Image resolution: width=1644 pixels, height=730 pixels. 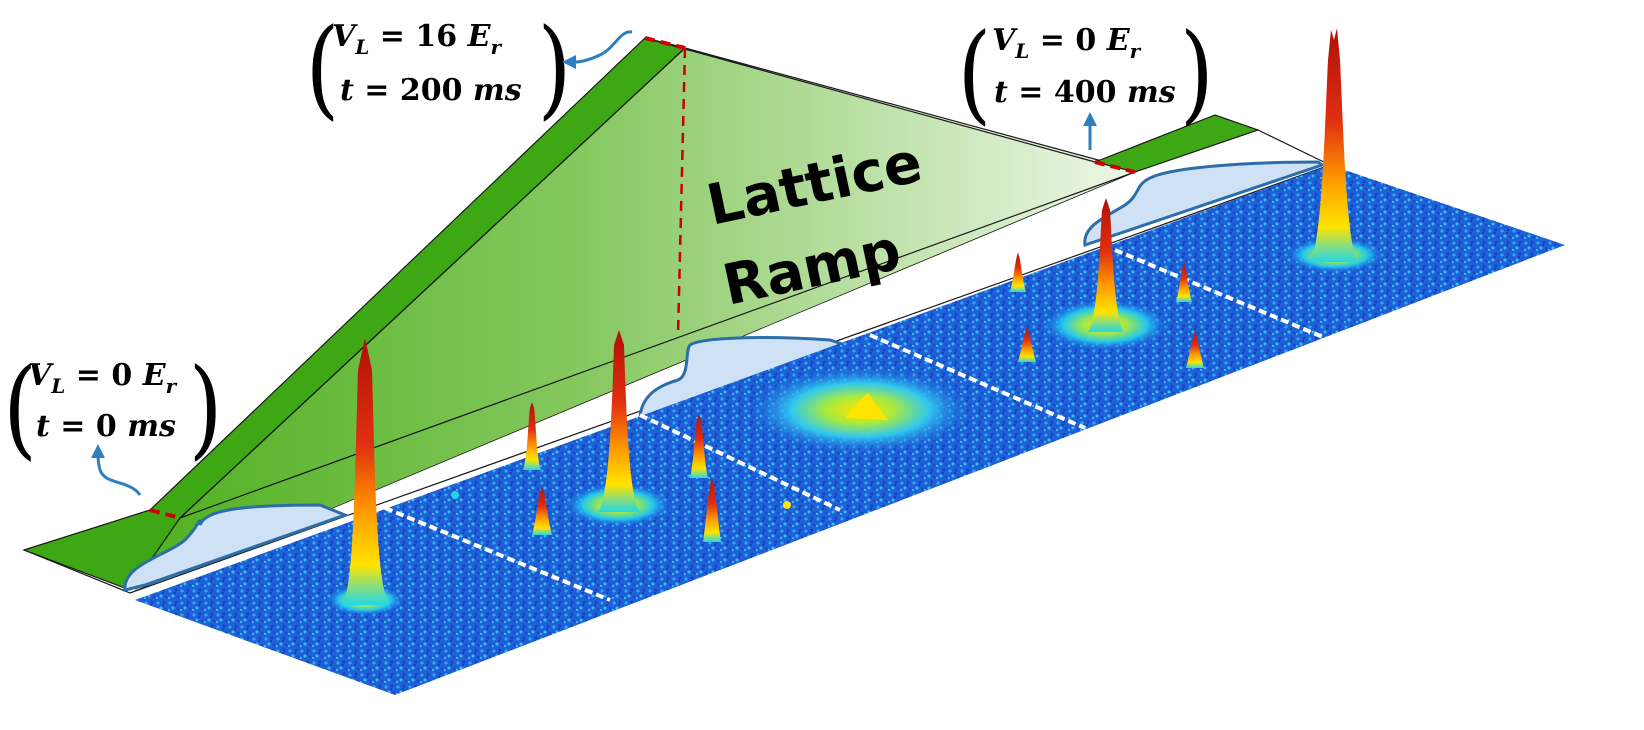 I want to click on annotation-start: ( VL = 0 Er t = 0 ms ), so click(x=113, y=421).